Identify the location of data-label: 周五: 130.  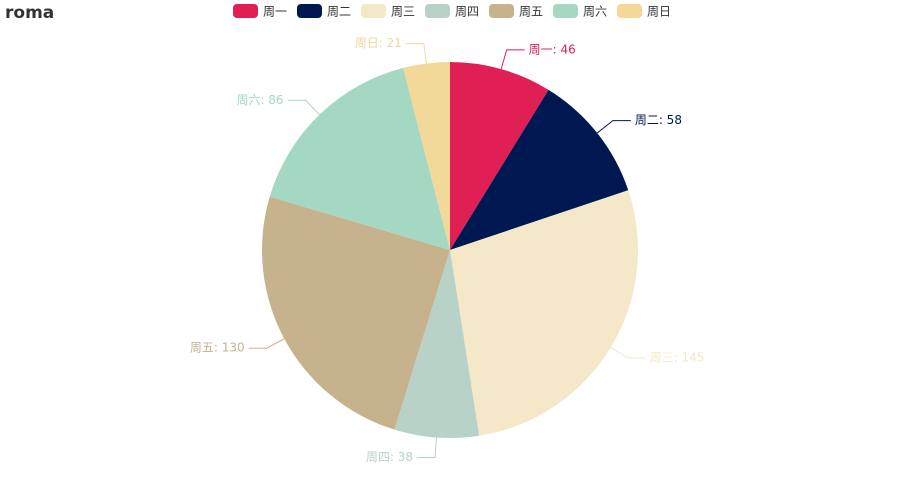
(217, 348).